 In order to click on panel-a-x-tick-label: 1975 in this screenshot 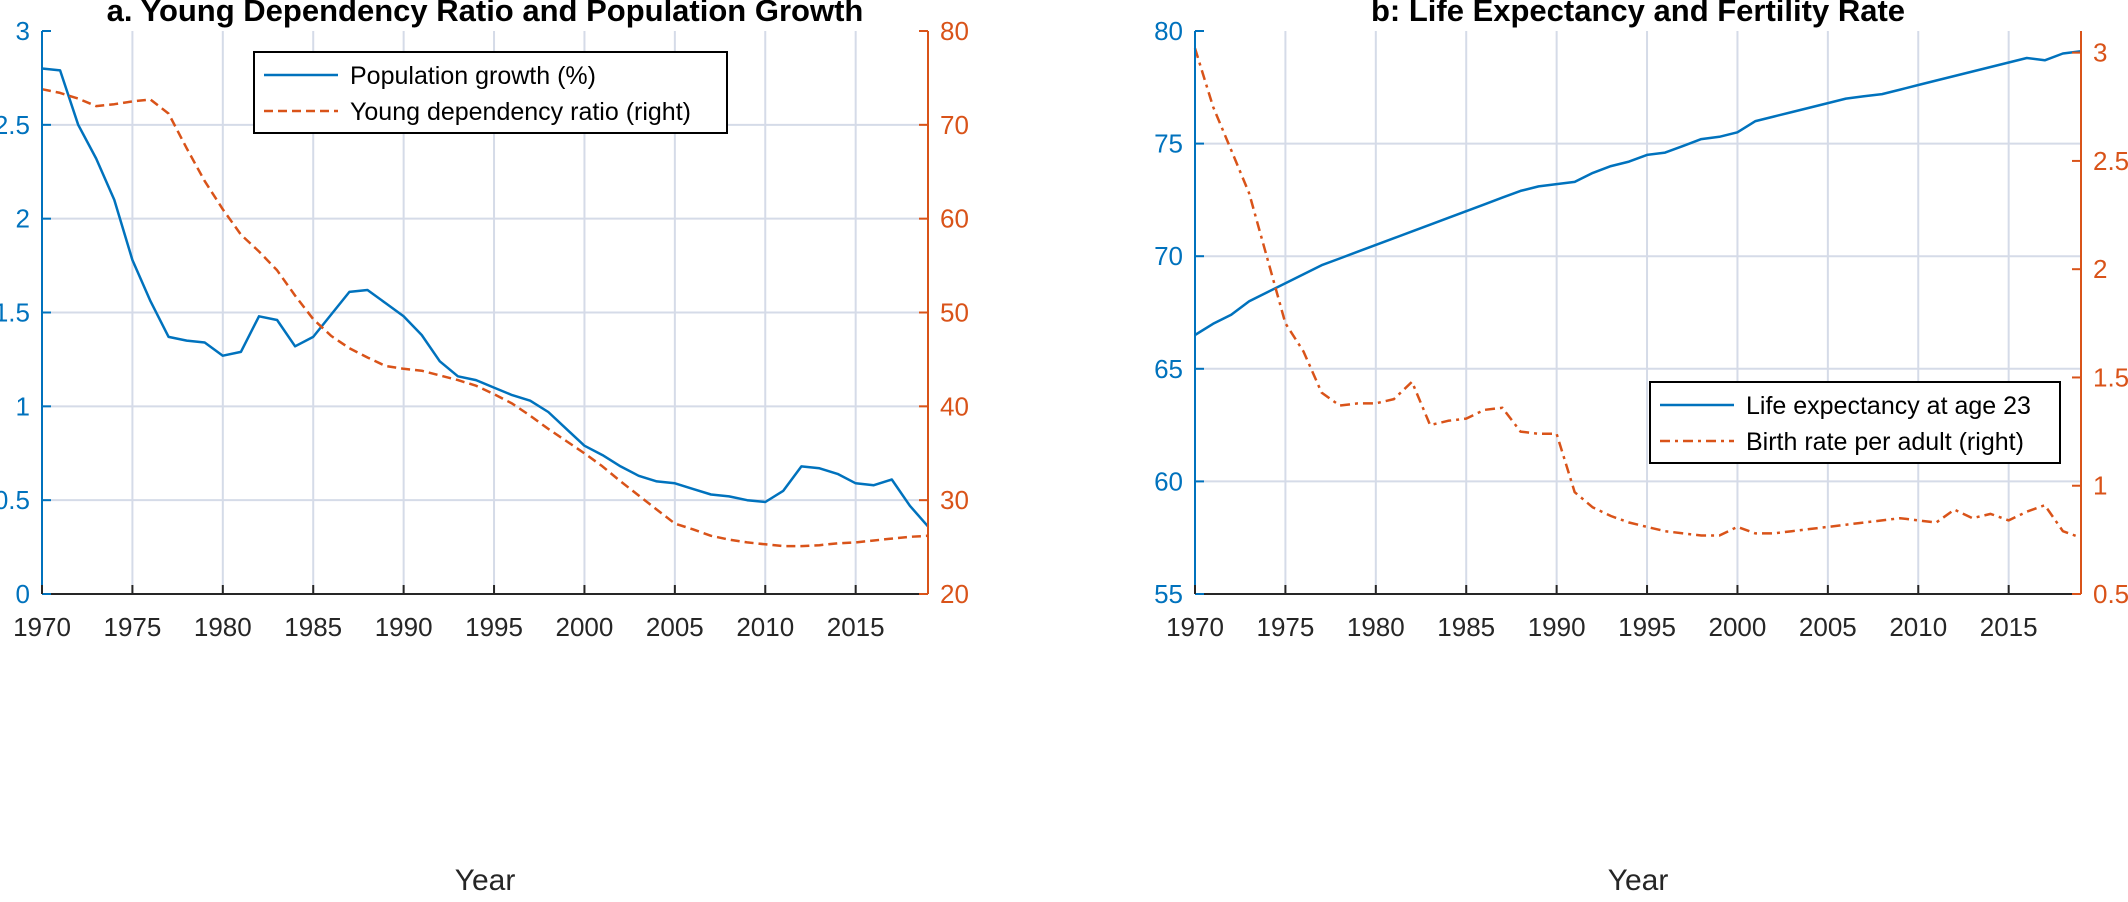, I will do `click(132, 627)`.